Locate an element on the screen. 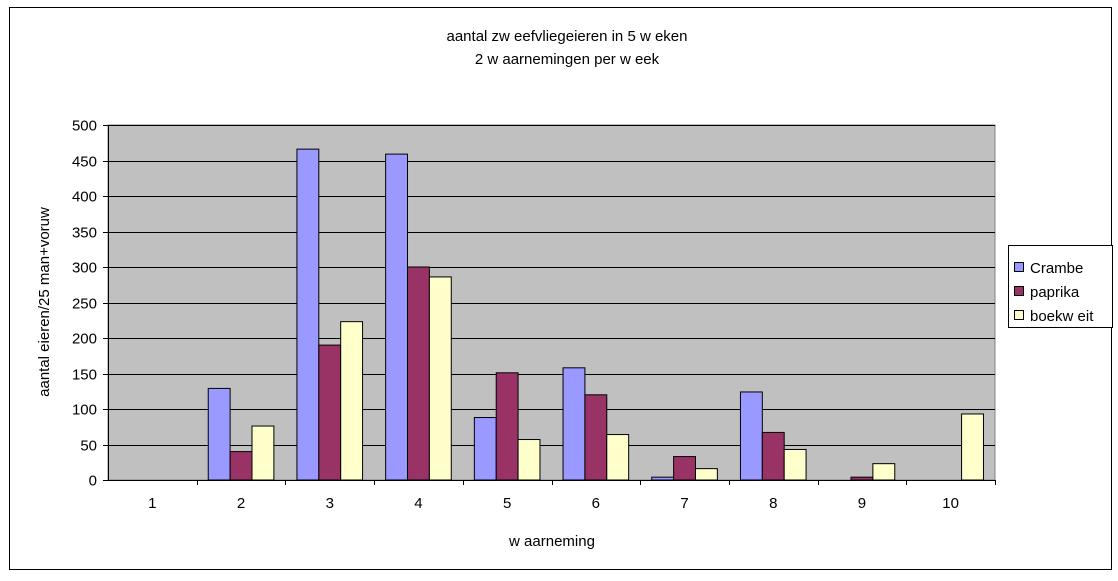  x-tick-label: 2 is located at coordinates (241, 503).